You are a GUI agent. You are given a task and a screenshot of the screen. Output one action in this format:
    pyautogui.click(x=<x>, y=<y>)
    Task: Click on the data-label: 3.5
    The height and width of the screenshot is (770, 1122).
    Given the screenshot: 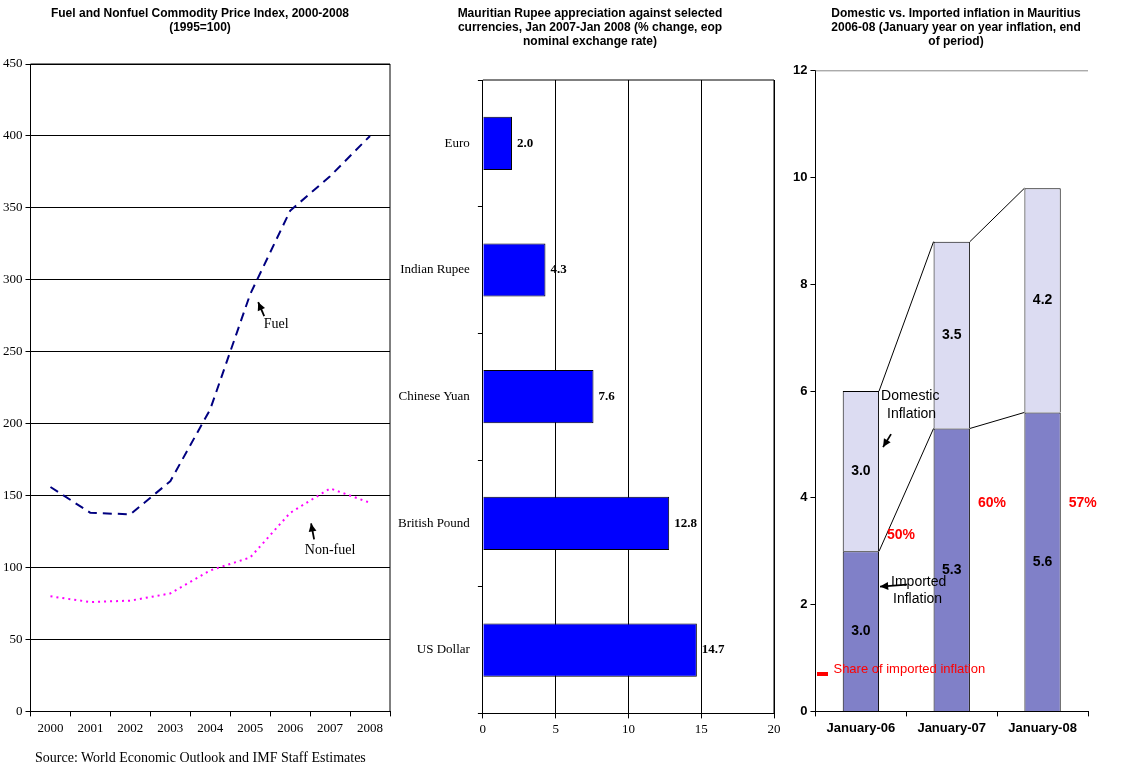 What is the action you would take?
    pyautogui.click(x=952, y=333)
    